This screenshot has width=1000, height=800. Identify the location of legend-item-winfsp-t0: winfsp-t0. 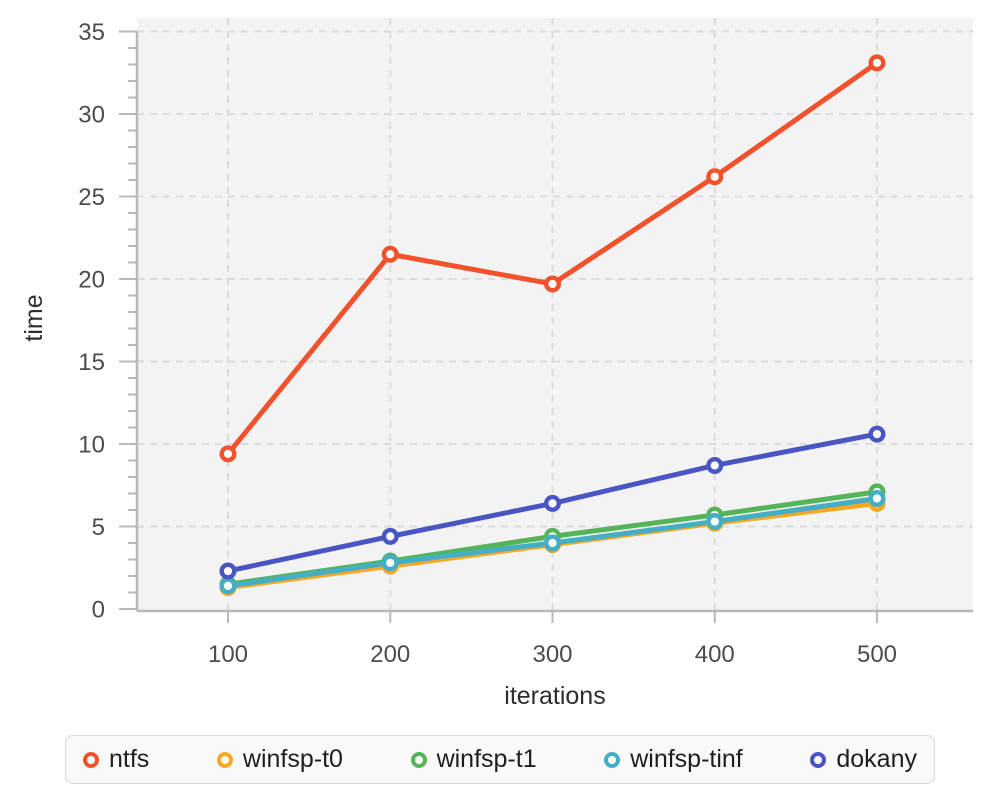
(279, 759).